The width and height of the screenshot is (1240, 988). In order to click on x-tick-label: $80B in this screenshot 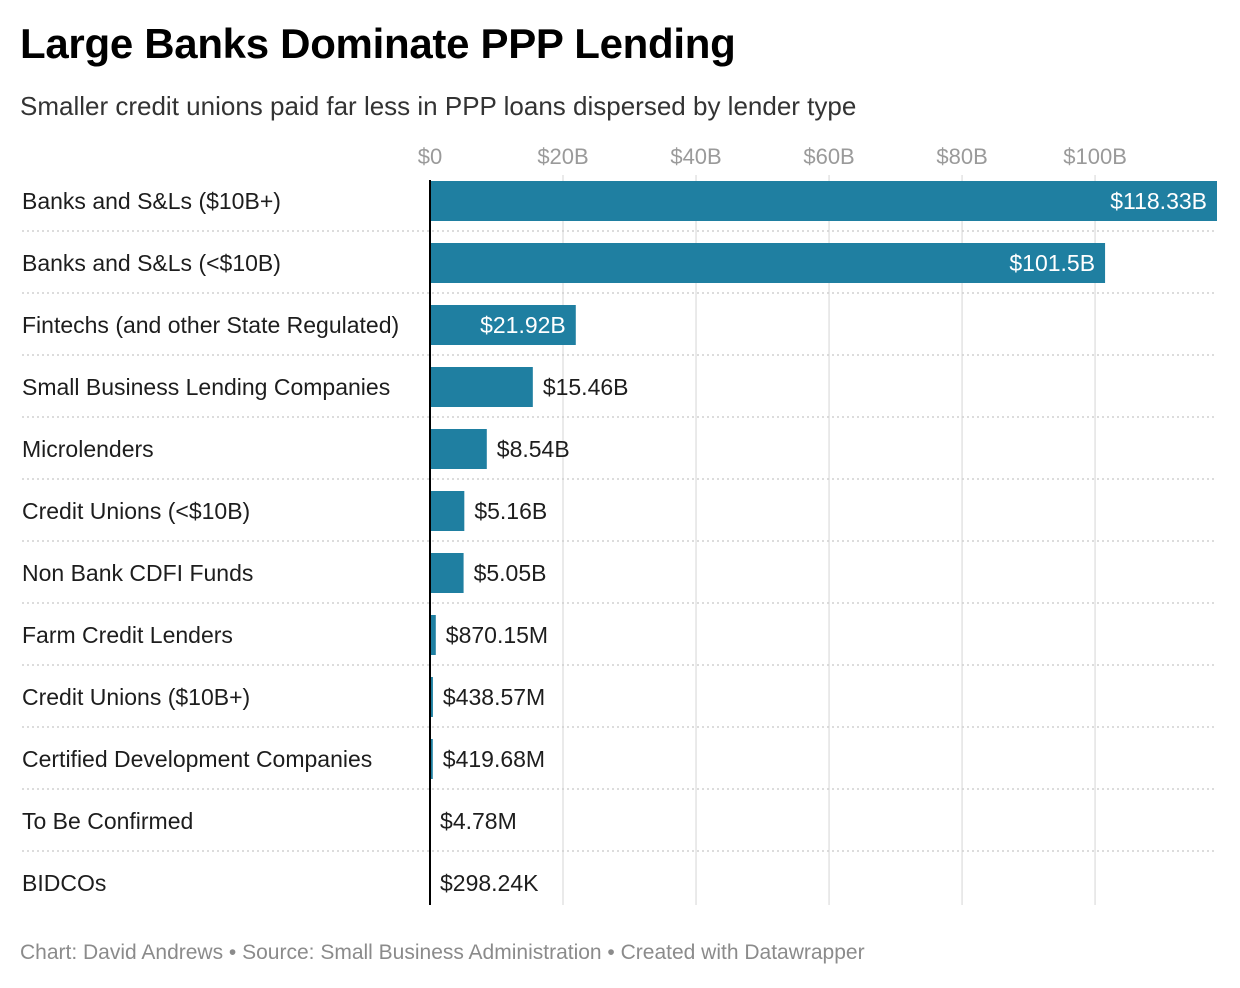, I will do `click(961, 156)`.